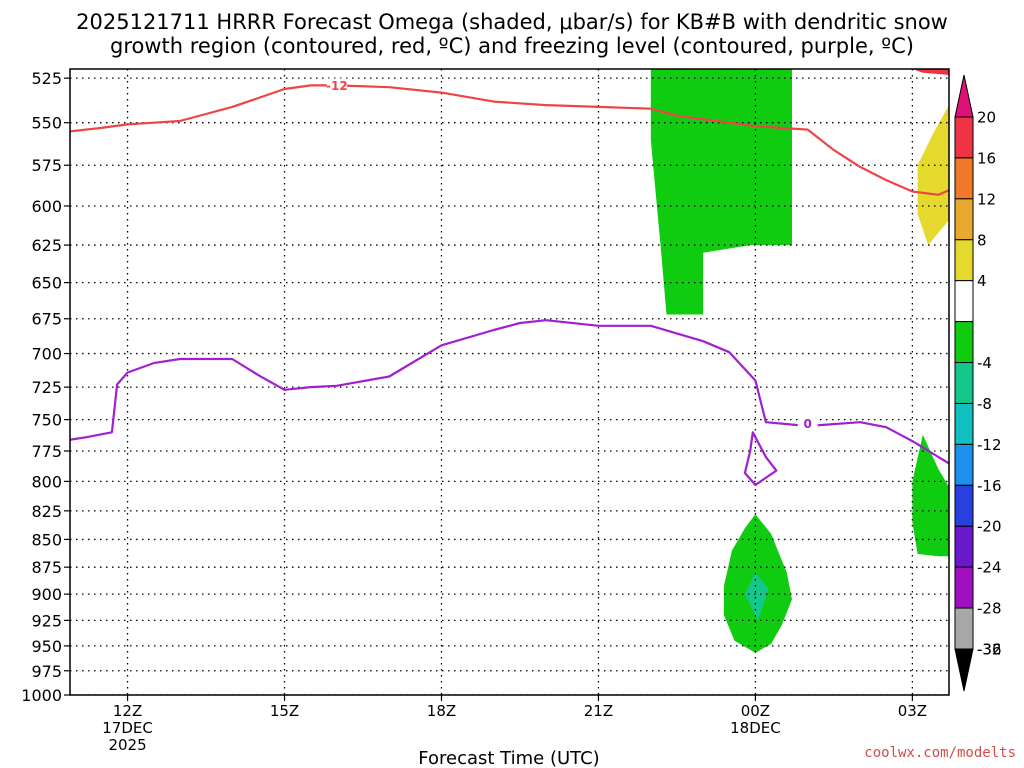 The height and width of the screenshot is (768, 1024). What do you see at coordinates (964, 670) in the screenshot?
I see `colorbar-under-arrow` at bounding box center [964, 670].